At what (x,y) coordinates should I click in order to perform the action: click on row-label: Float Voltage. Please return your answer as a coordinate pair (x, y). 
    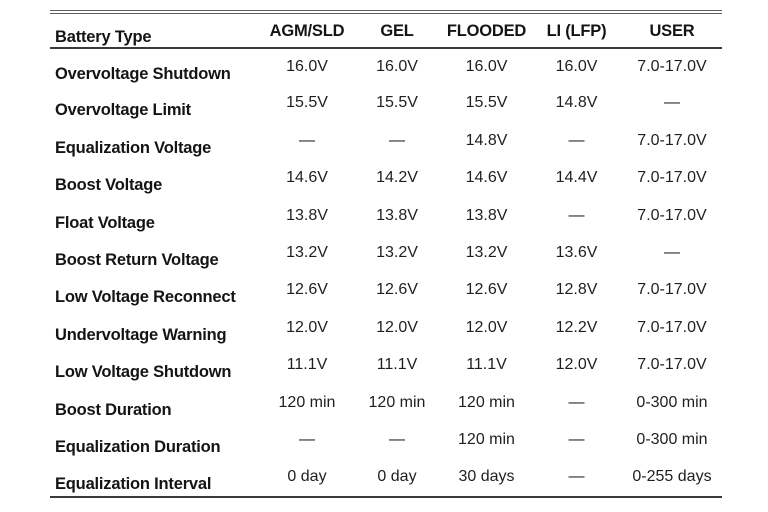
    Looking at the image, I should click on (105, 222).